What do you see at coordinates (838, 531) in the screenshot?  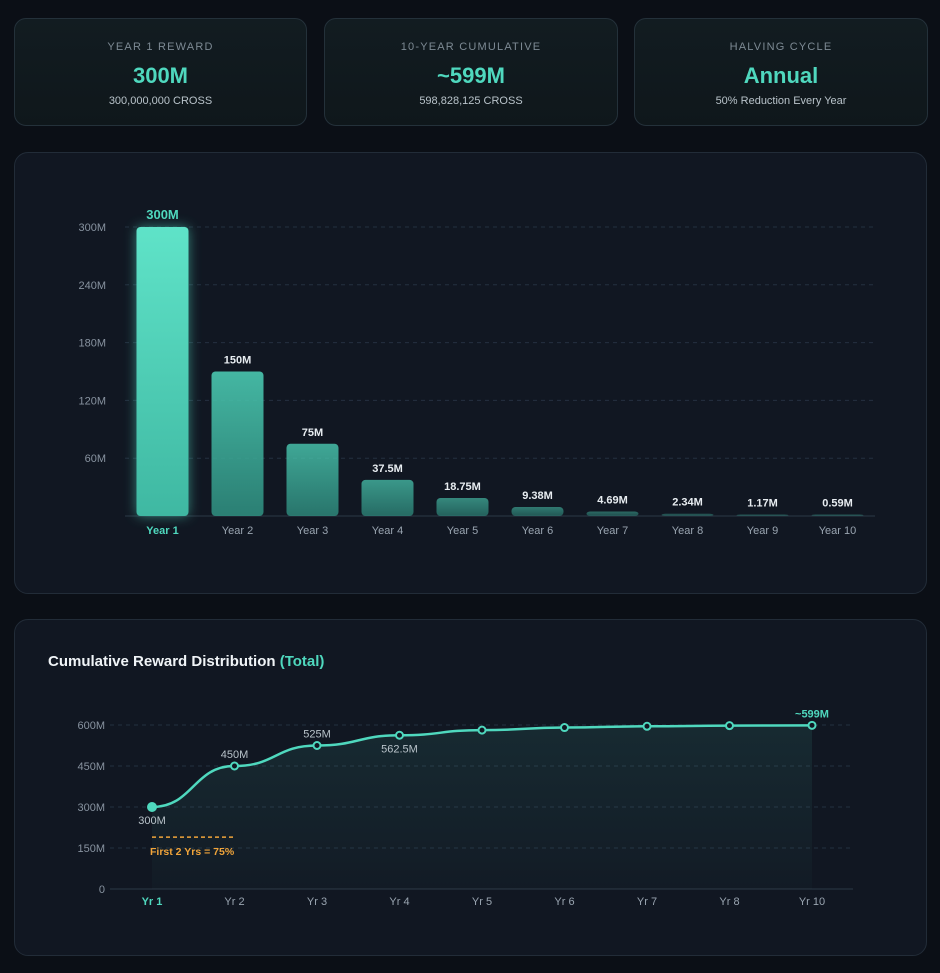 I see `x-tick-label: Year 10` at bounding box center [838, 531].